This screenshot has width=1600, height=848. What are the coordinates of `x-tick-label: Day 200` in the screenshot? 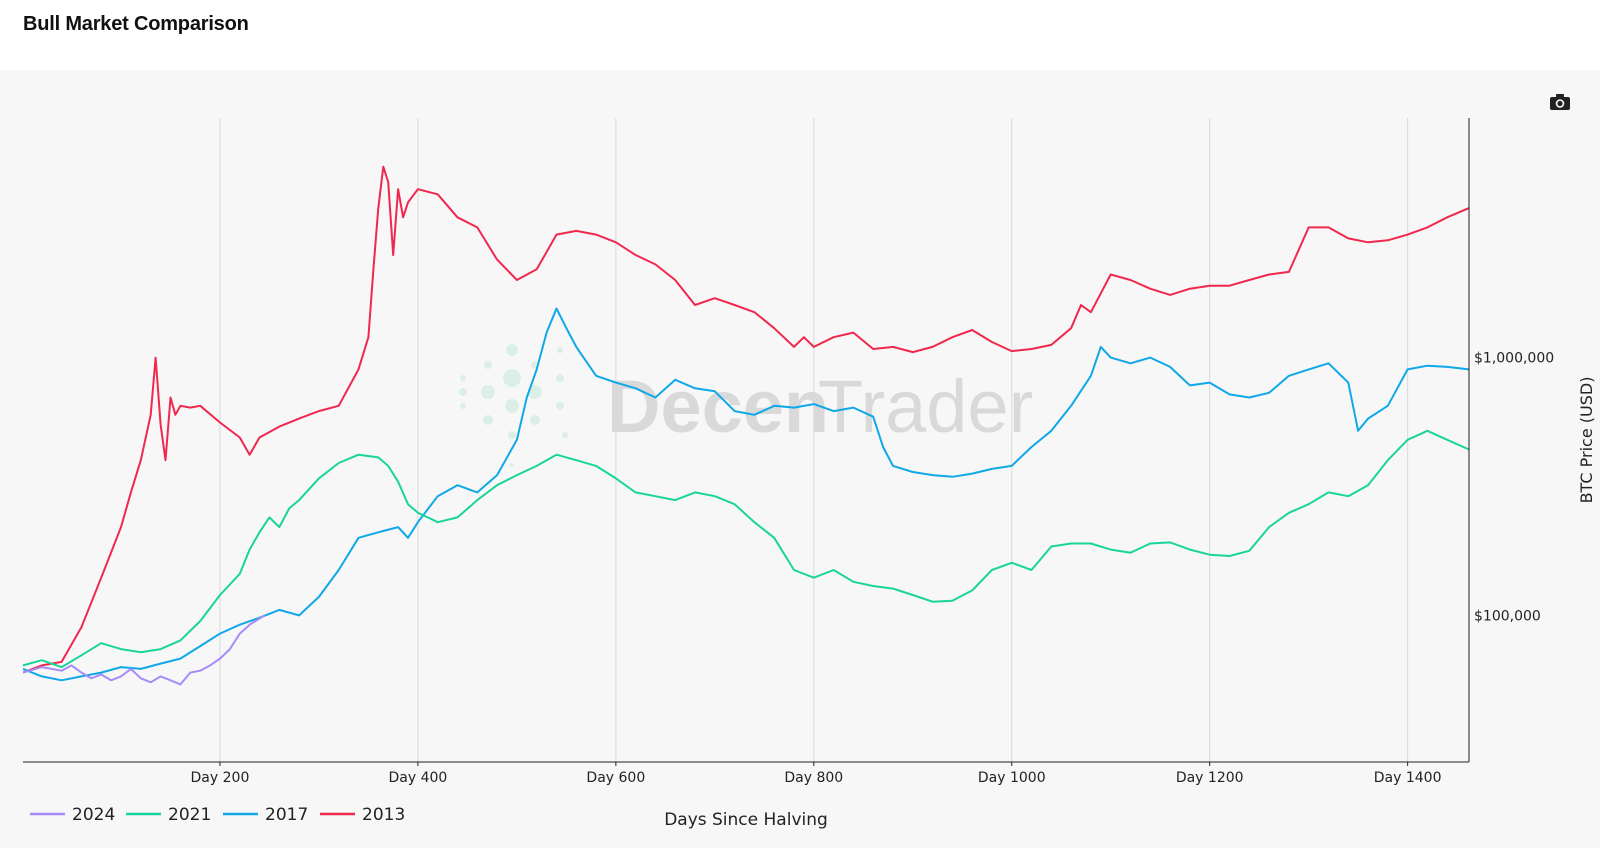 It's located at (220, 778).